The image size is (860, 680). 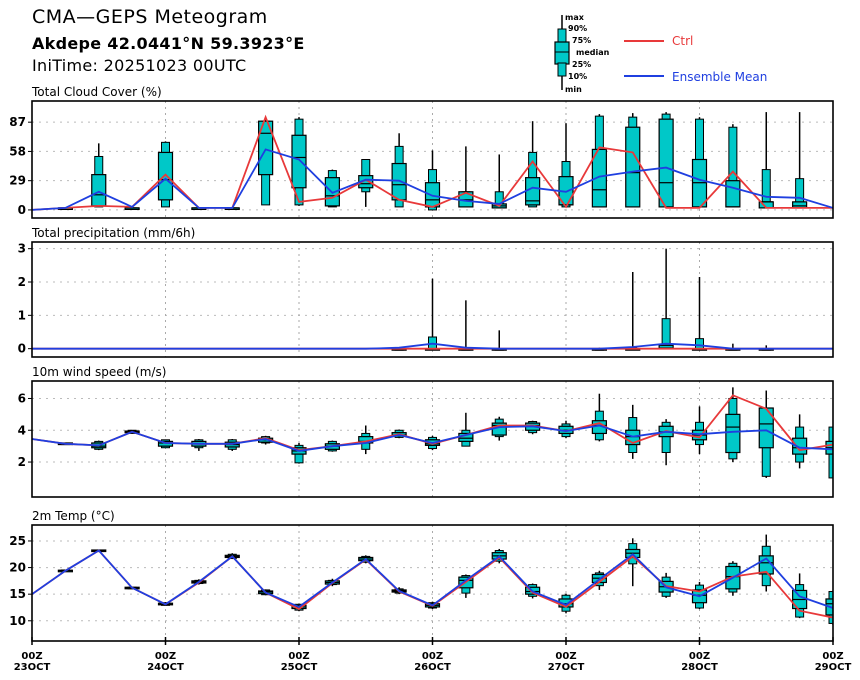 I want to click on ytick-label: 20, so click(x=17, y=568).